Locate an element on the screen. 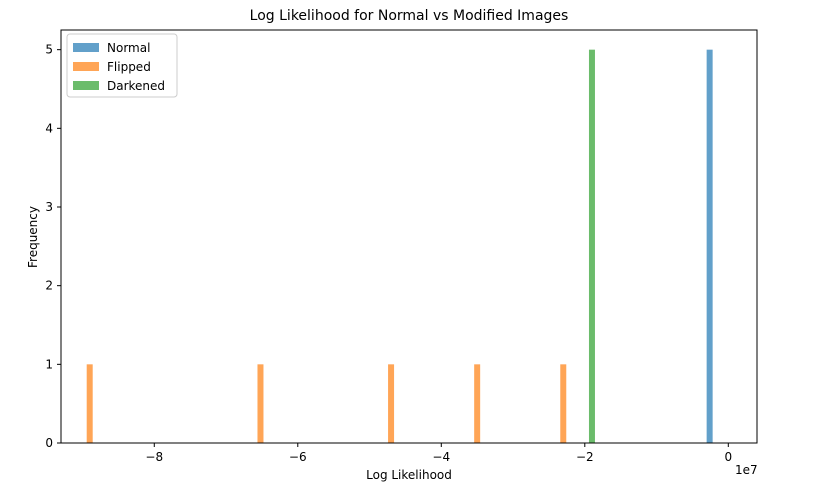  legend: Normal Flipped Darkened is located at coordinates (122, 65).